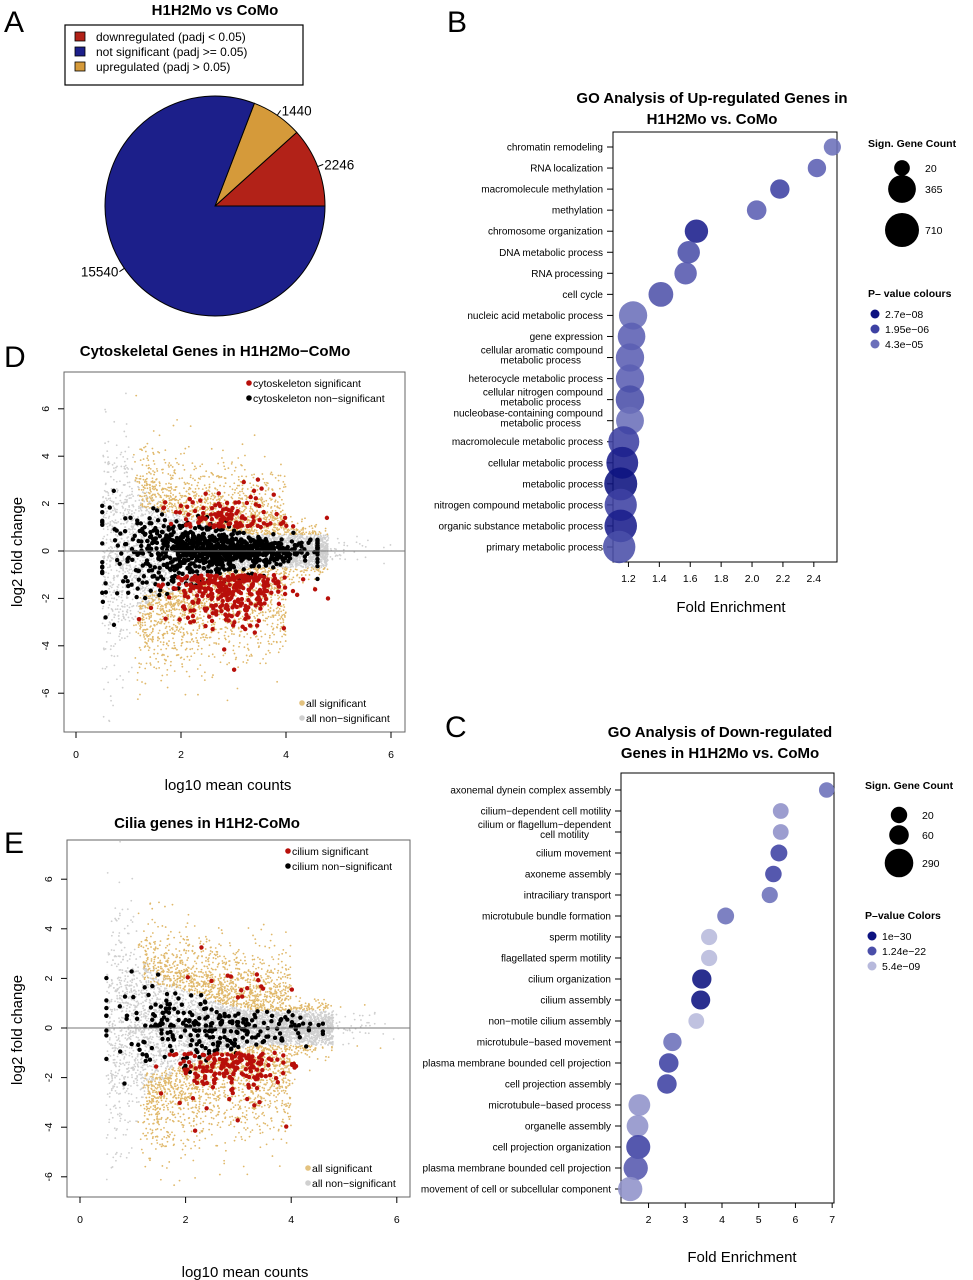 This screenshot has width=973, height=1280. I want to click on panel-letter-d: D, so click(15, 357).